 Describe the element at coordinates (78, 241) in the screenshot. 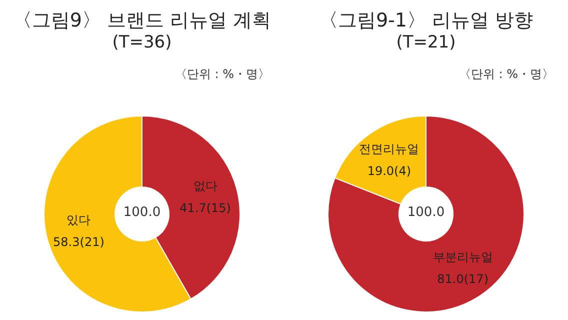

I see `data-label: 58.3(21)` at that location.